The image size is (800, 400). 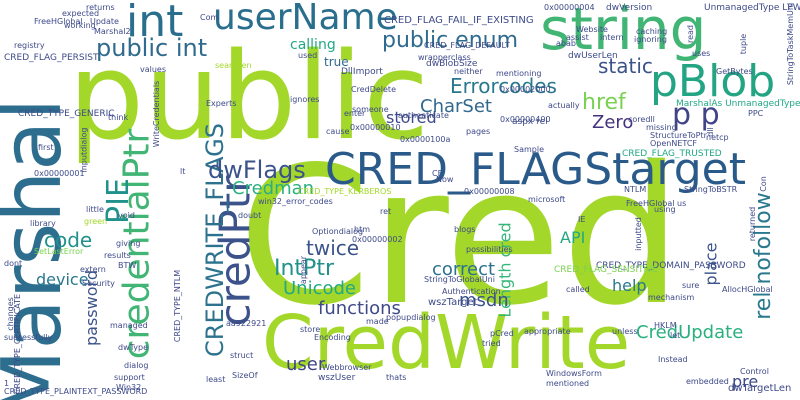 I want to click on word: aspx rel, so click(x=530, y=122).